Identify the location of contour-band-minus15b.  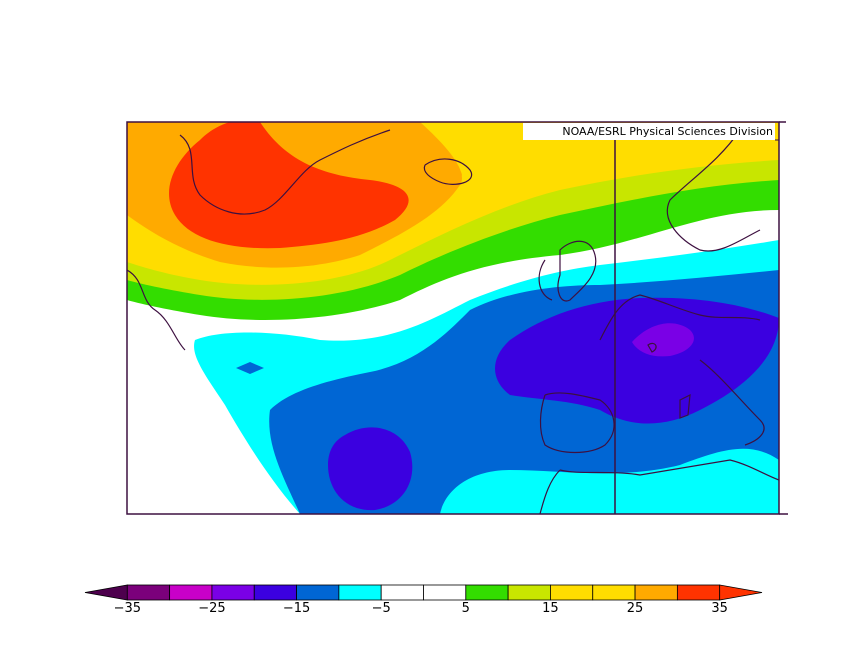
(370, 469).